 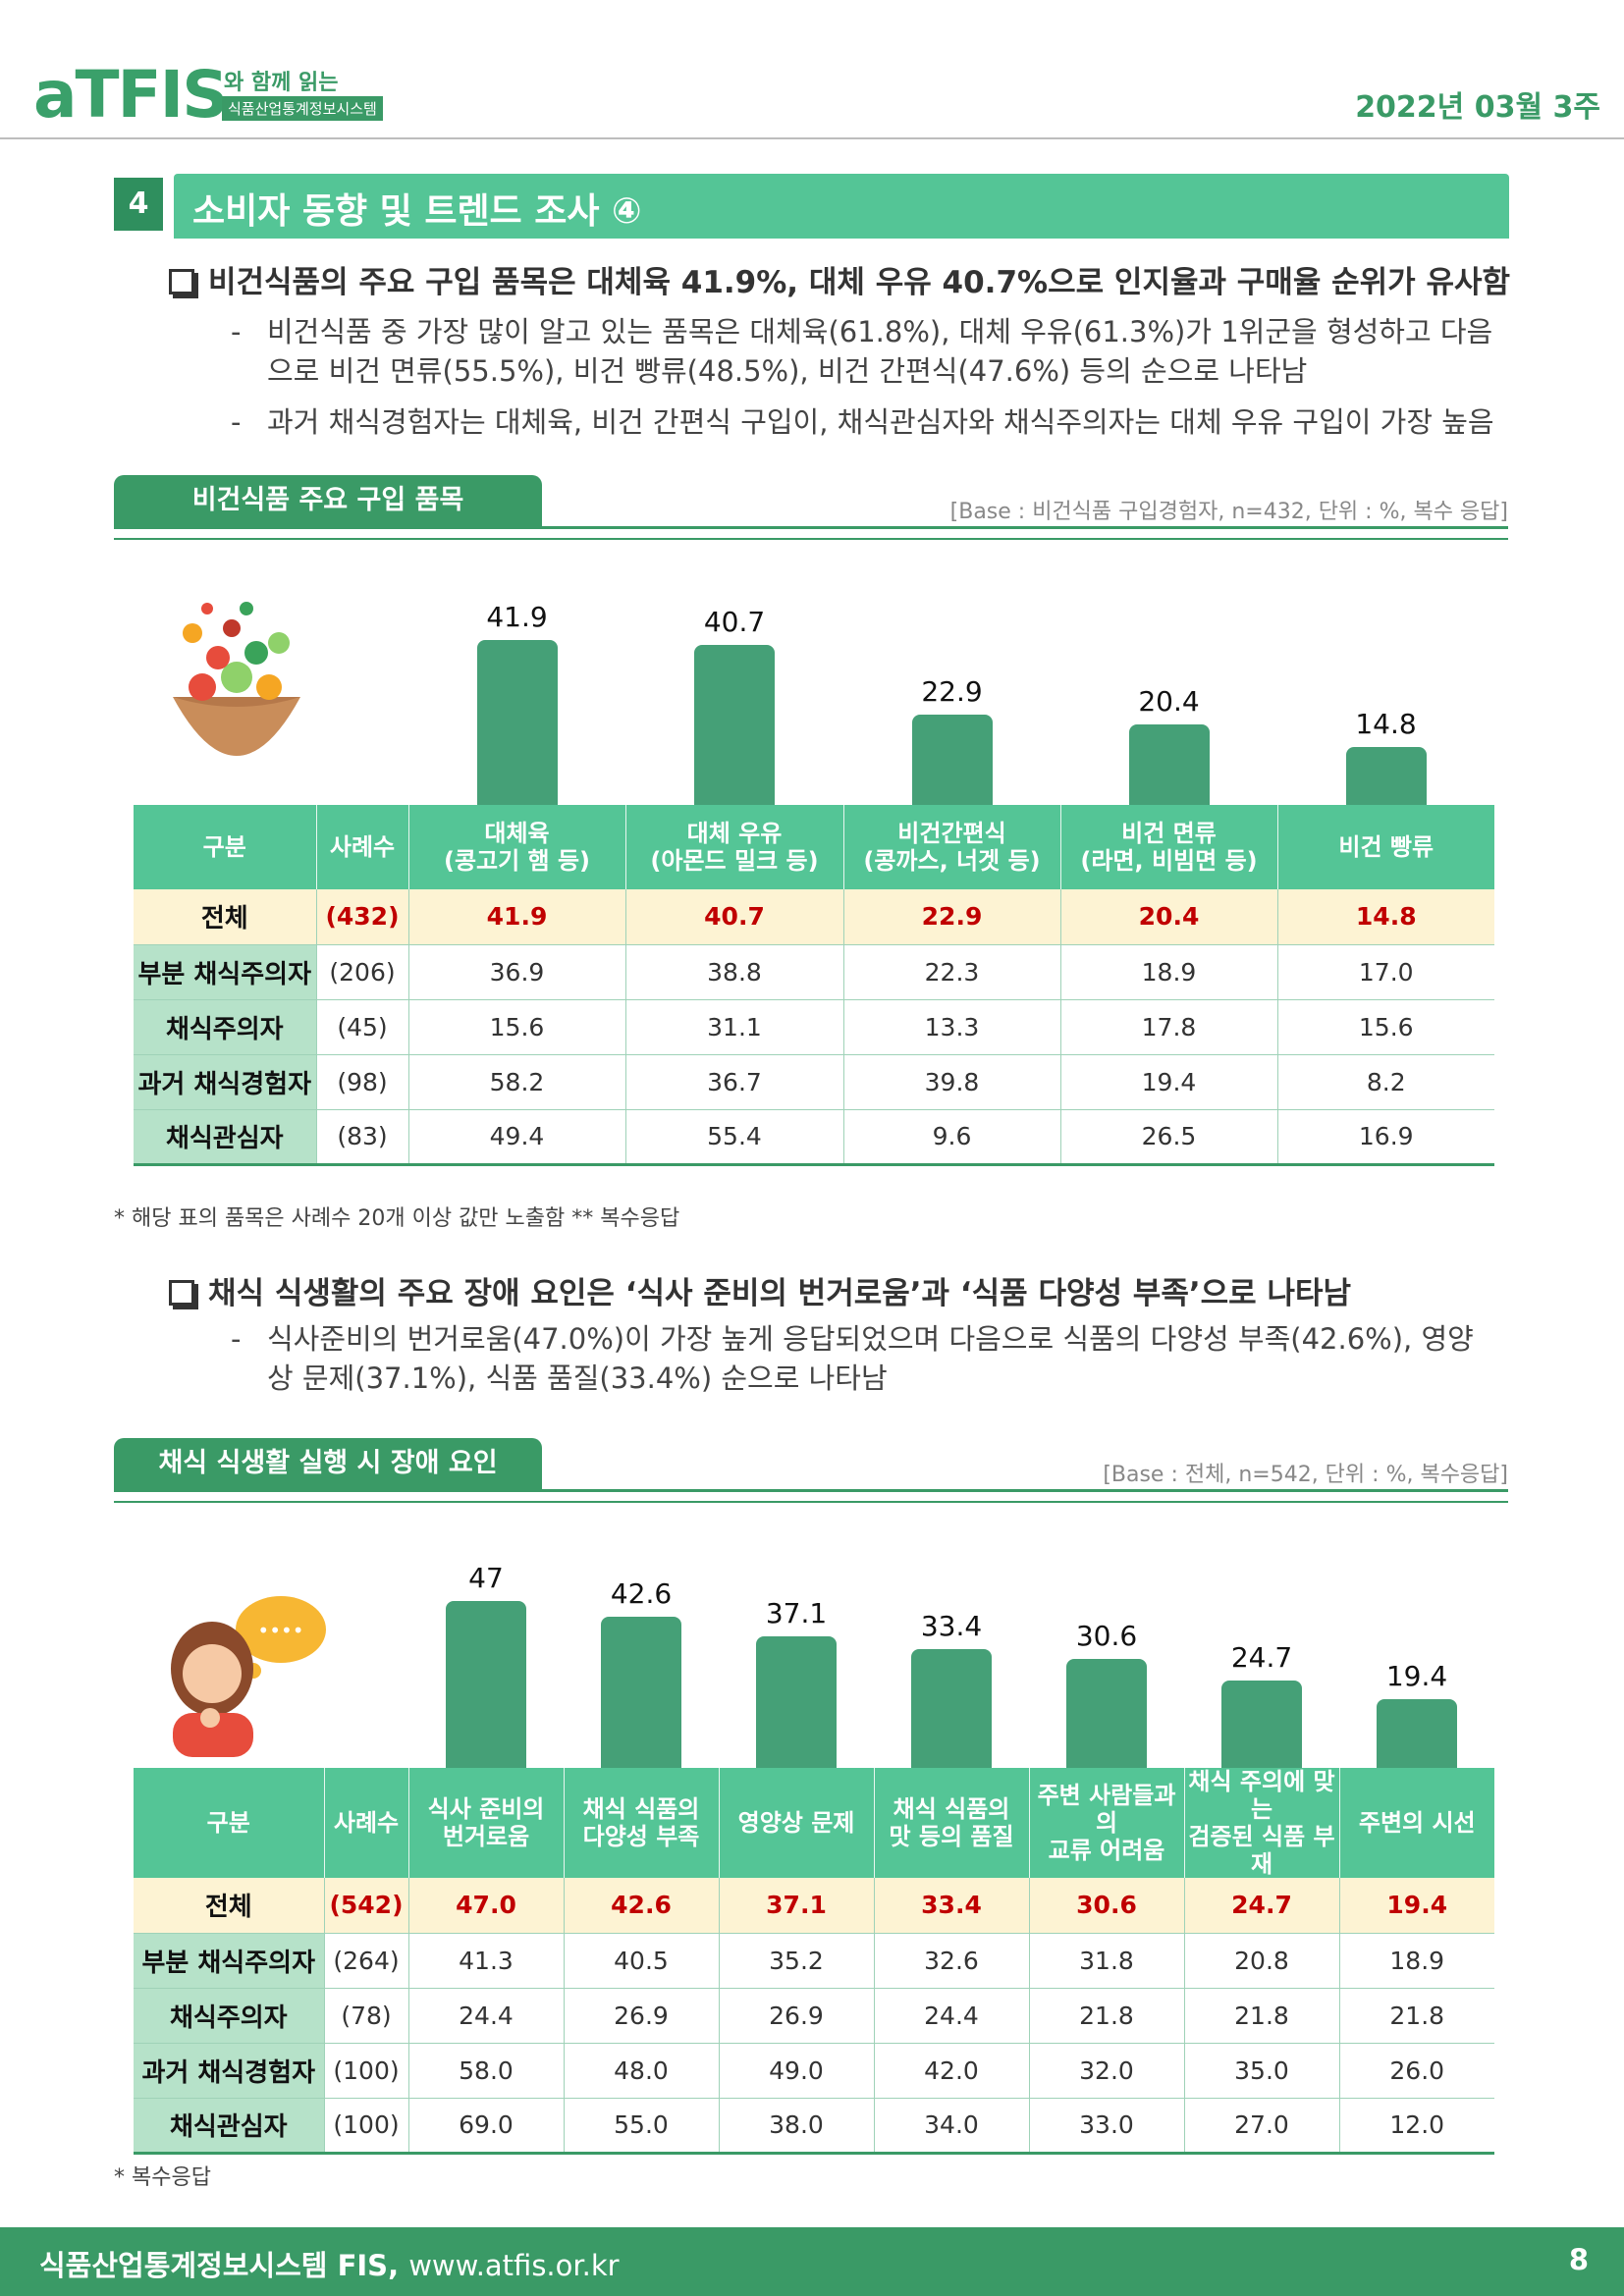 What do you see at coordinates (1262, 2126) in the screenshot?
I see `table-cell: 27.0` at bounding box center [1262, 2126].